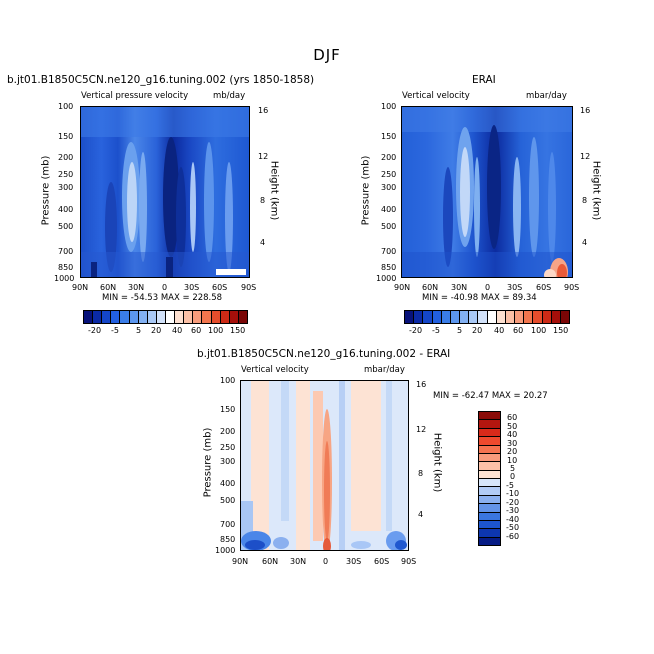 This screenshot has height=654, width=654. What do you see at coordinates (515, 287) in the screenshot?
I see `panel2-lattick: 30S` at bounding box center [515, 287].